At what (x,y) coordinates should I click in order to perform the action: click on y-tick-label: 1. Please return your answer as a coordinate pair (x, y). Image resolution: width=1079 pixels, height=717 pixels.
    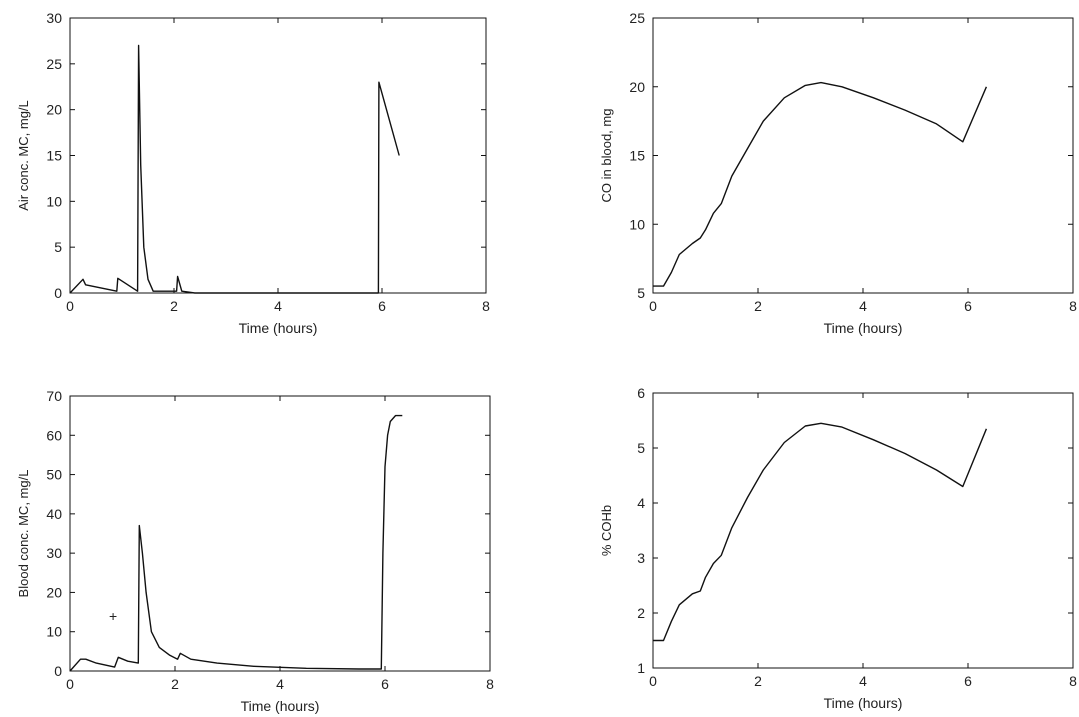
    Looking at the image, I should click on (641, 668).